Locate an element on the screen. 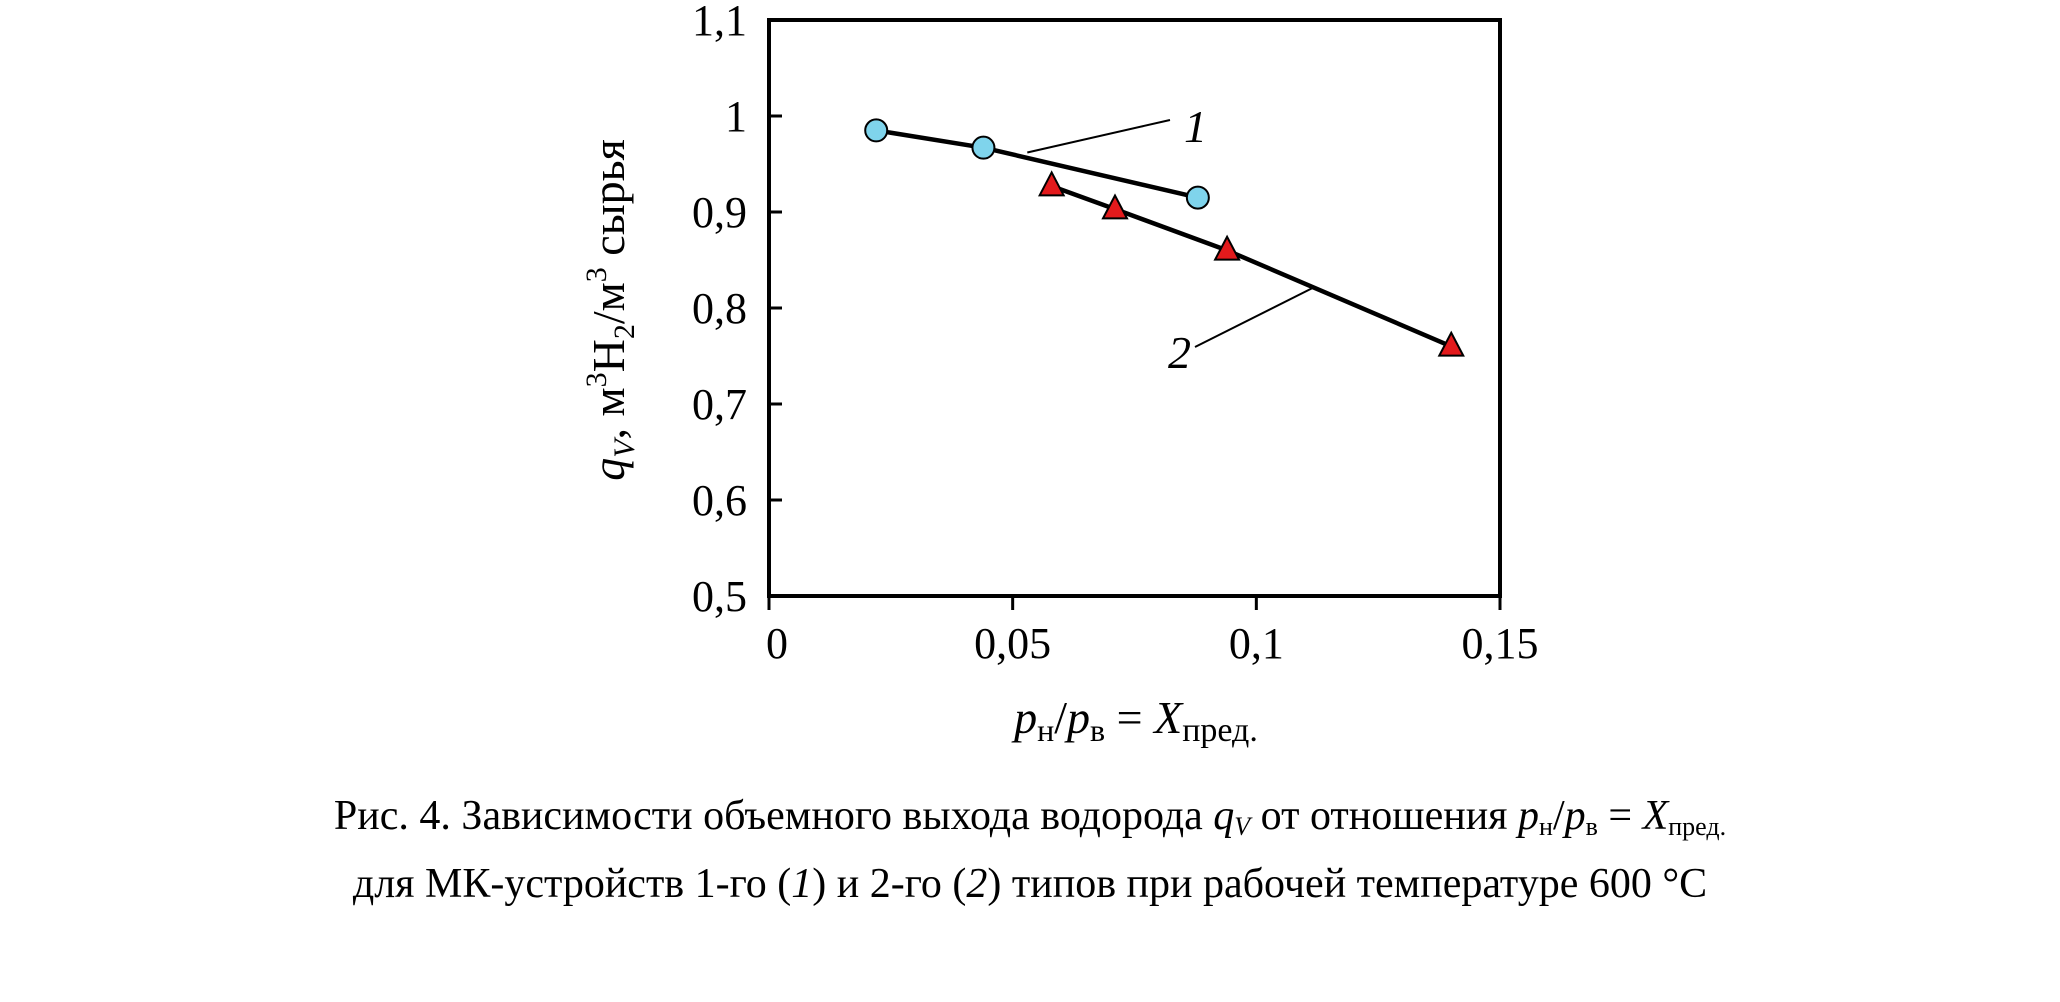 The image size is (2060, 1002). caption-middle: от отношения is located at coordinates (1384, 816).